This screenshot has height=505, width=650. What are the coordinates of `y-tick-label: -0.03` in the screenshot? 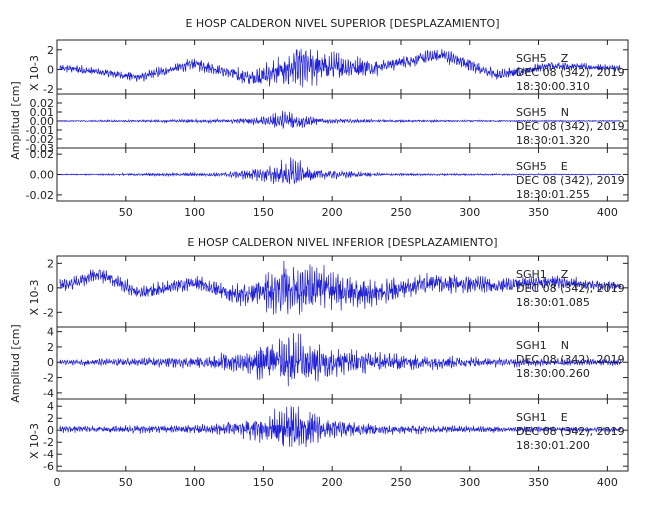 It's located at (40, 148).